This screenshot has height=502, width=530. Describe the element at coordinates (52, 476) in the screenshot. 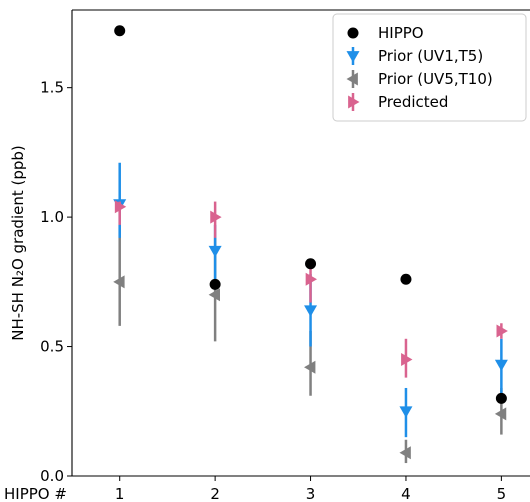

I see `y-tick-label: 0.0` at that location.